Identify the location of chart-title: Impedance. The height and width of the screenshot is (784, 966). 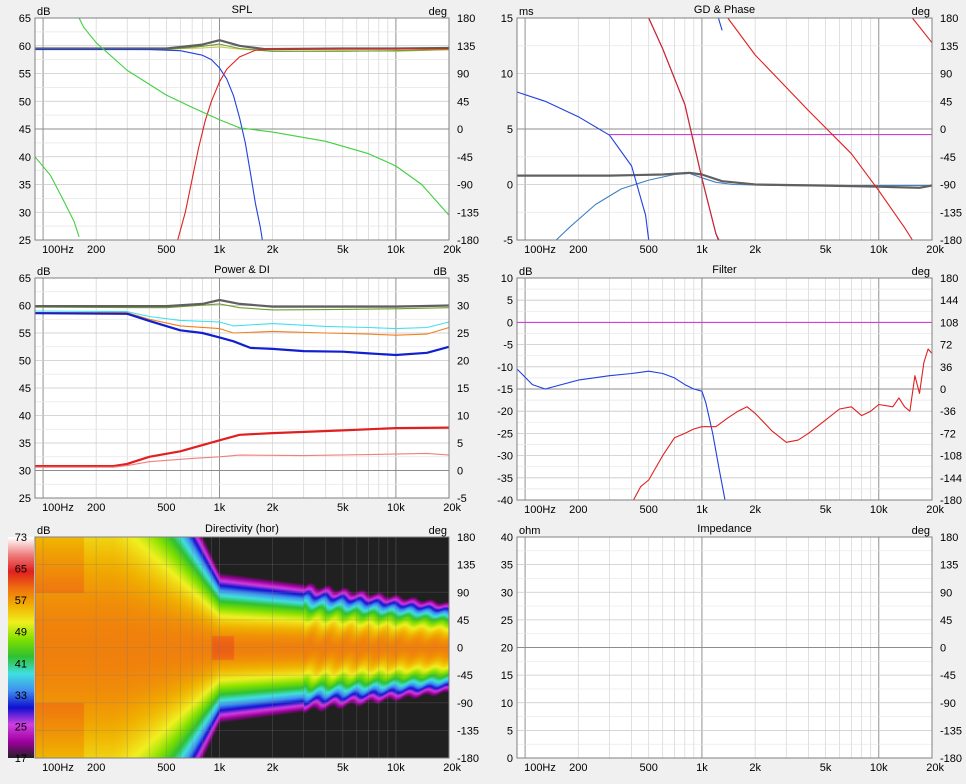
(724, 529).